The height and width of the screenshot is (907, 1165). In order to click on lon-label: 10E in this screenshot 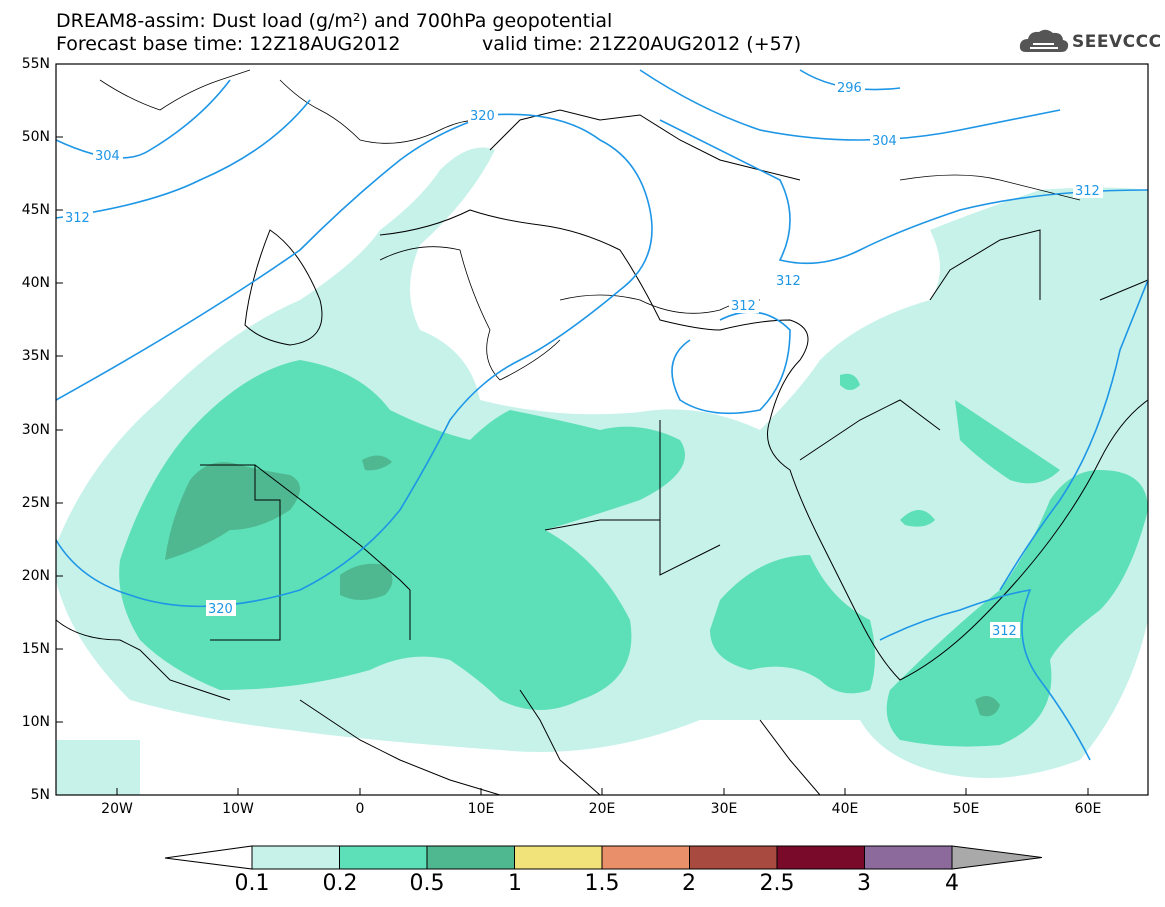, I will do `click(481, 809)`.